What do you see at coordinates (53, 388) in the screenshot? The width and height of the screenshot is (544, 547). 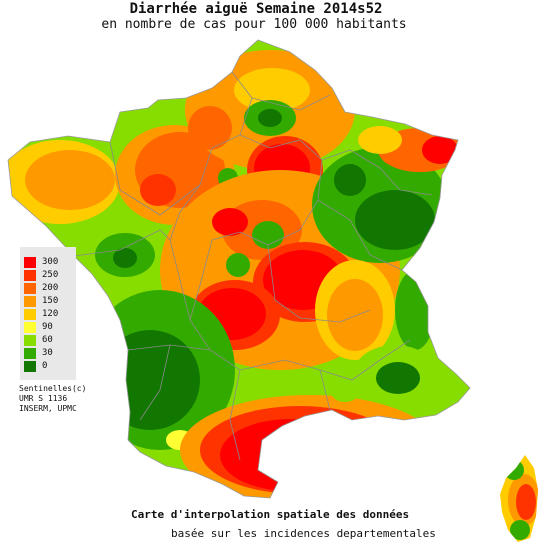 I see `credits-line: Sentinelles(c)` at bounding box center [53, 388].